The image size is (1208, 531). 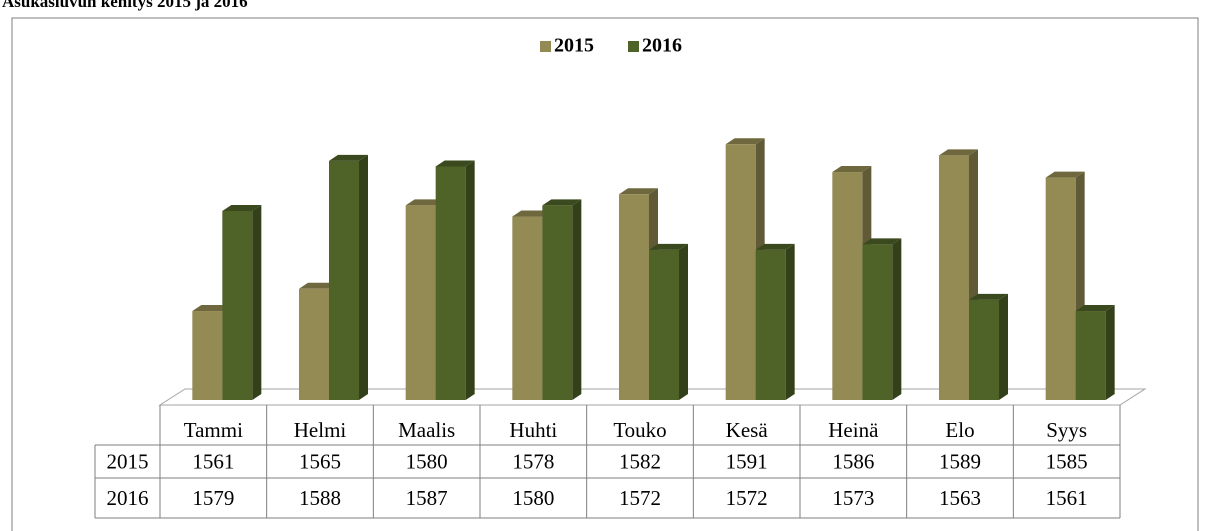 What do you see at coordinates (747, 461) in the screenshot?
I see `table-value: 1591` at bounding box center [747, 461].